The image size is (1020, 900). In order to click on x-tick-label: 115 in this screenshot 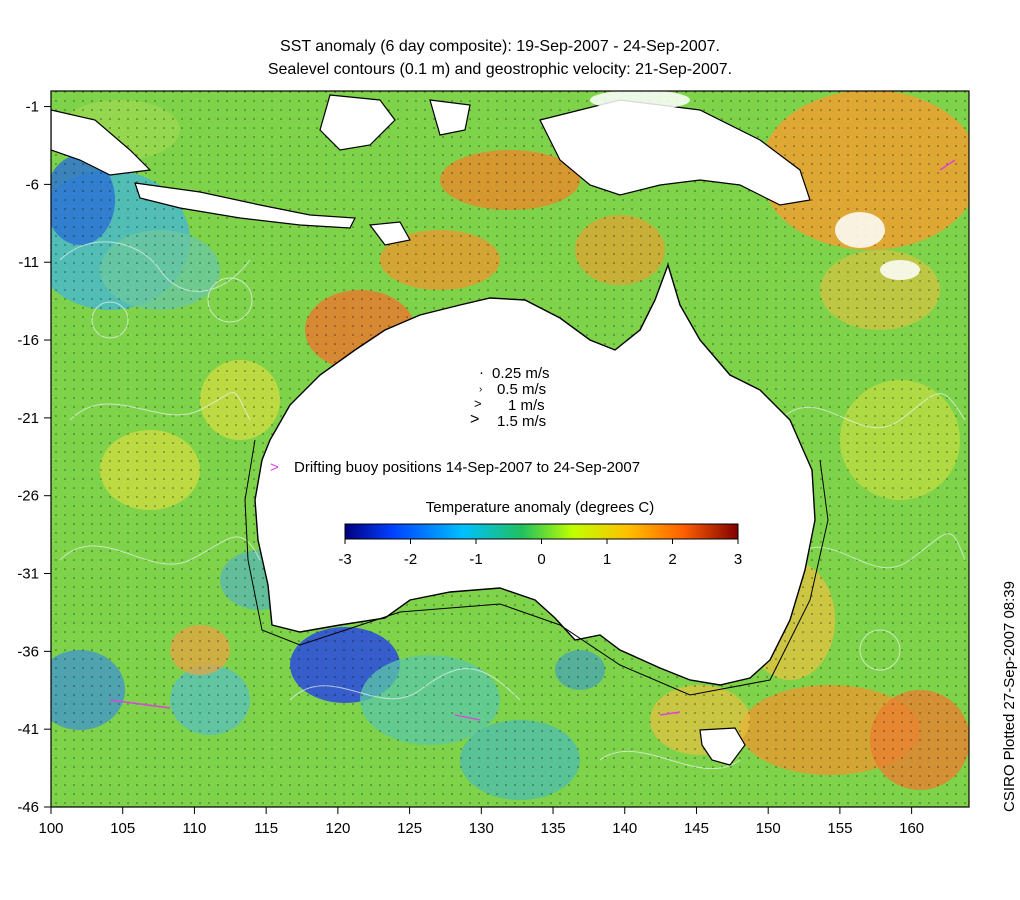, I will do `click(266, 828)`.